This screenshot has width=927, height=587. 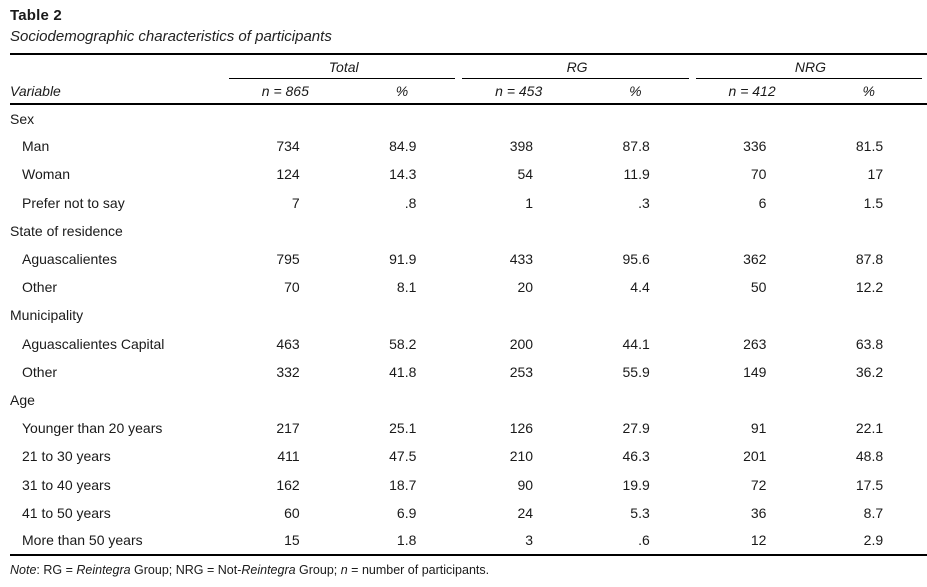 What do you see at coordinates (521, 428) in the screenshot?
I see `cell-value: 126` at bounding box center [521, 428].